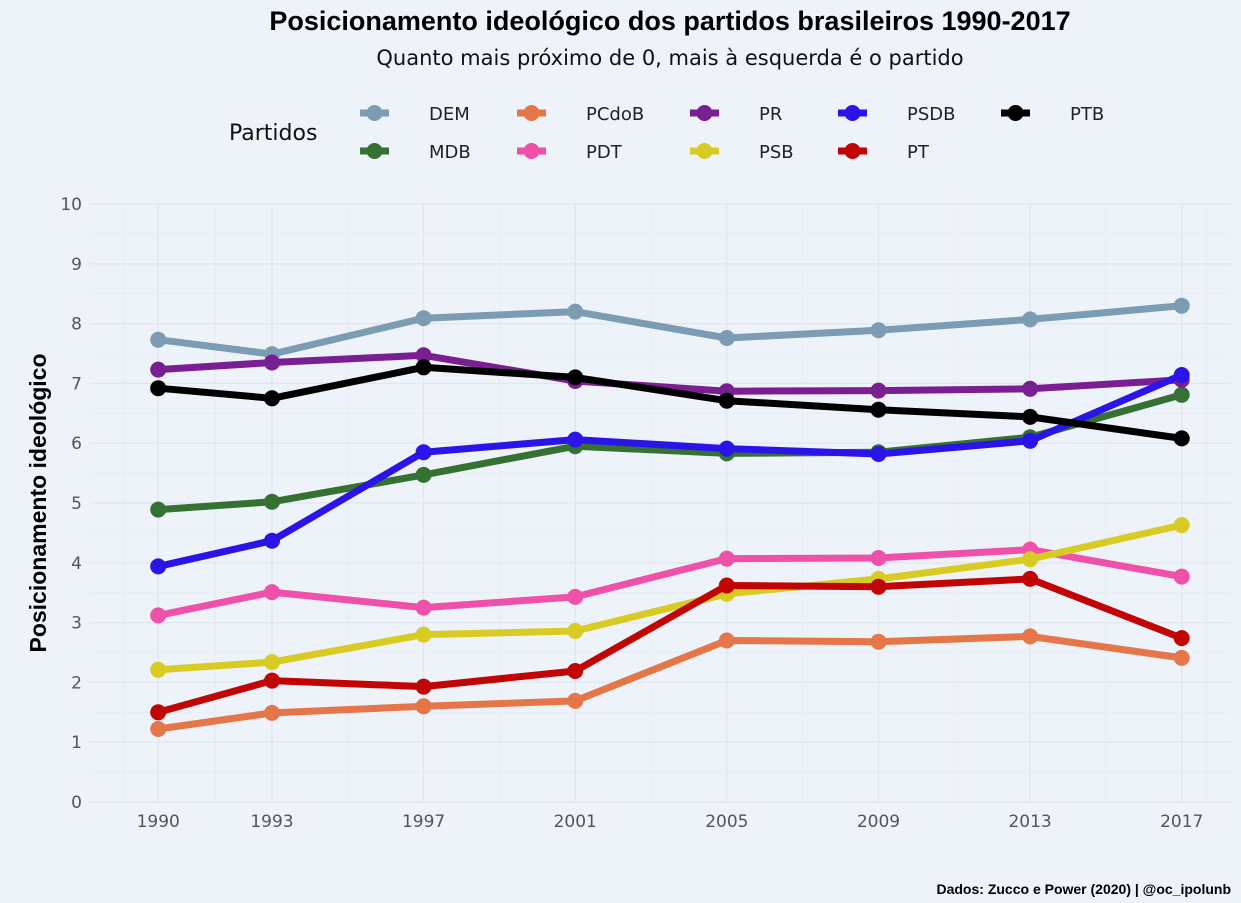  I want to click on series-line-pt, so click(670, 645).